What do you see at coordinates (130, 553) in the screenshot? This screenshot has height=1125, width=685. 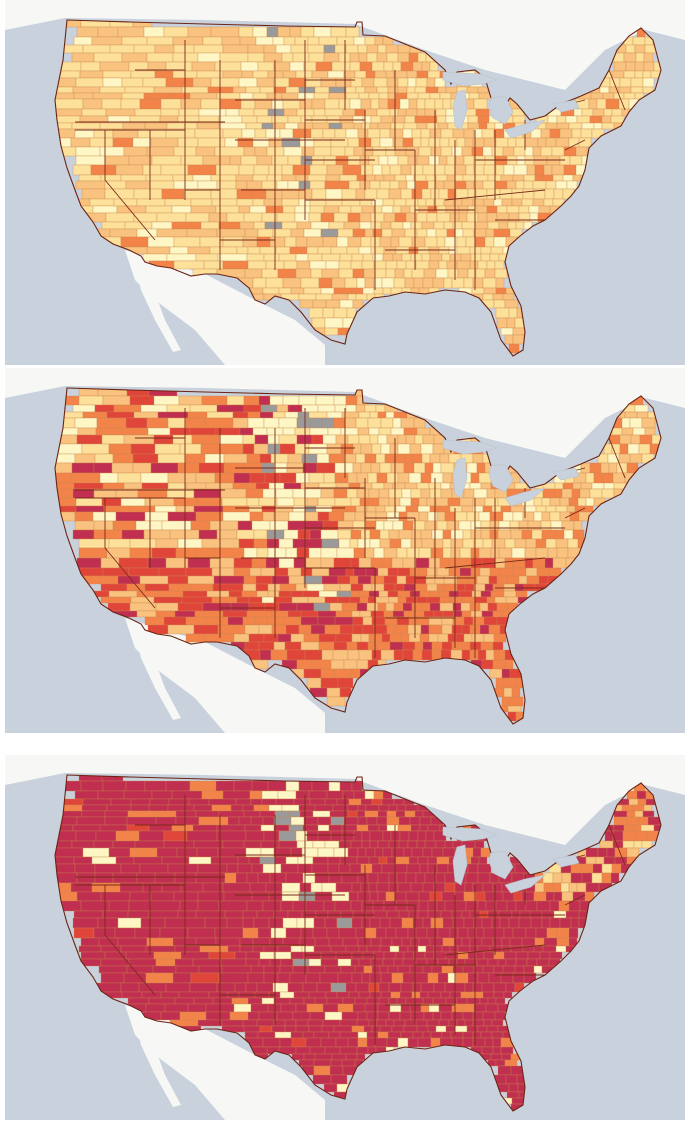 I see `state-boundary` at bounding box center [130, 553].